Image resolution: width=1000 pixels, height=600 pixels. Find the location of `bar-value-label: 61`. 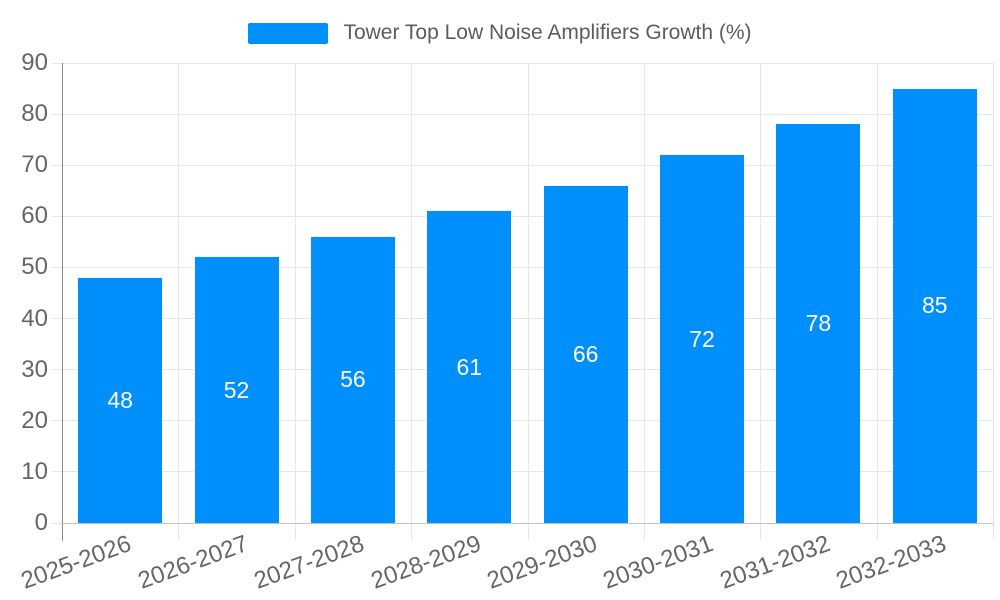

bar-value-label: 61 is located at coordinates (469, 366).